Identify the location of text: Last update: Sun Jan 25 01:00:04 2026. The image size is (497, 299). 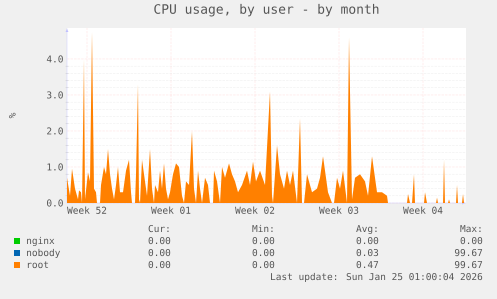
(376, 277).